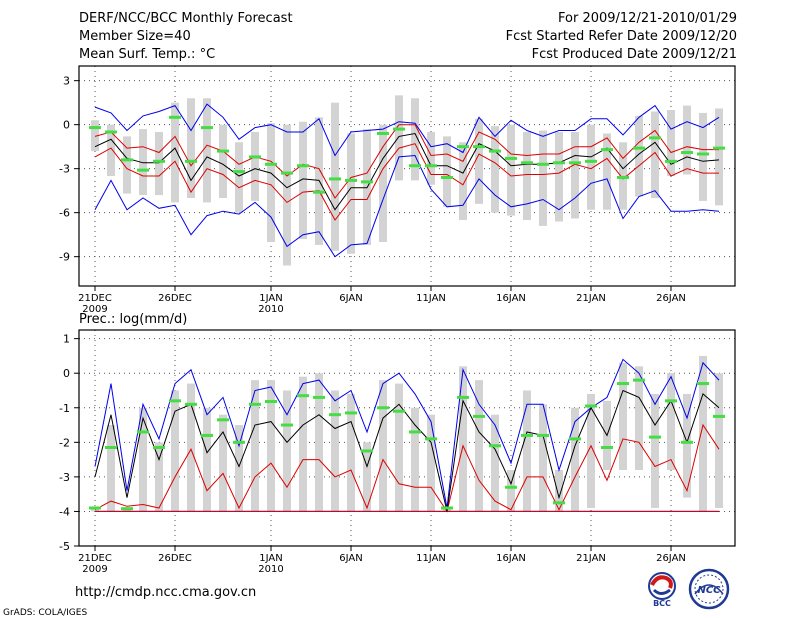 The height and width of the screenshot is (618, 800). I want to click on y-tick-label: -9, so click(64, 257).